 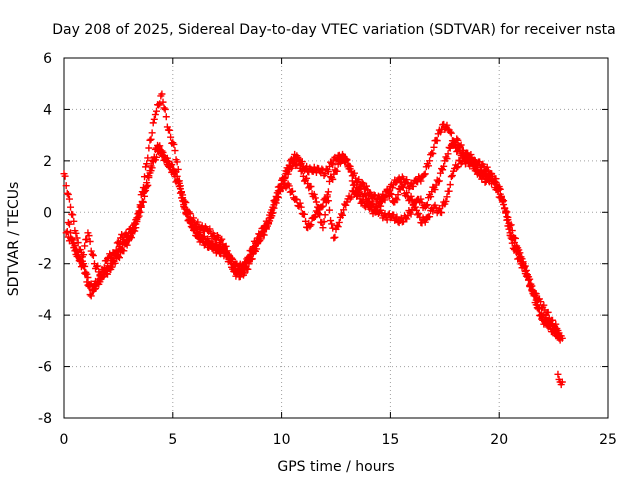 I want to click on x-tick-label: 25, so click(x=608, y=440).